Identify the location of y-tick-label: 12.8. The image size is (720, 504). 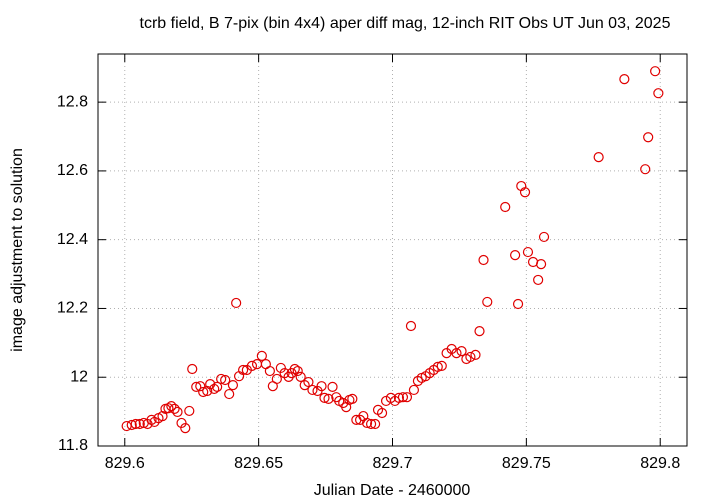
(72, 101).